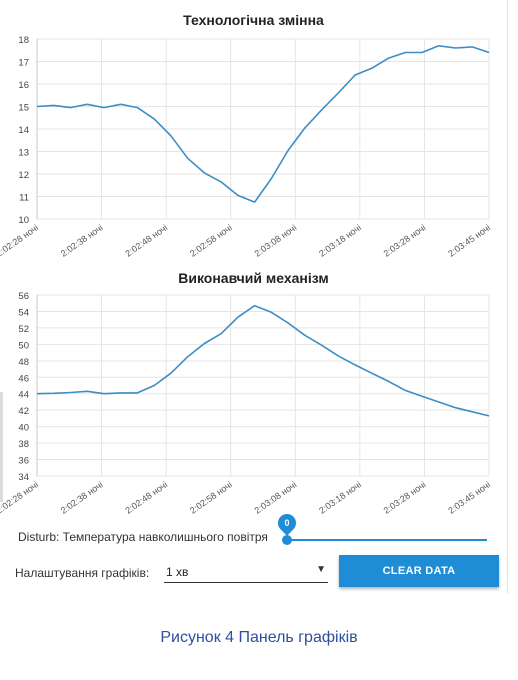 The width and height of the screenshot is (518, 680). I want to click on y-tick-label: 54, so click(23, 312).